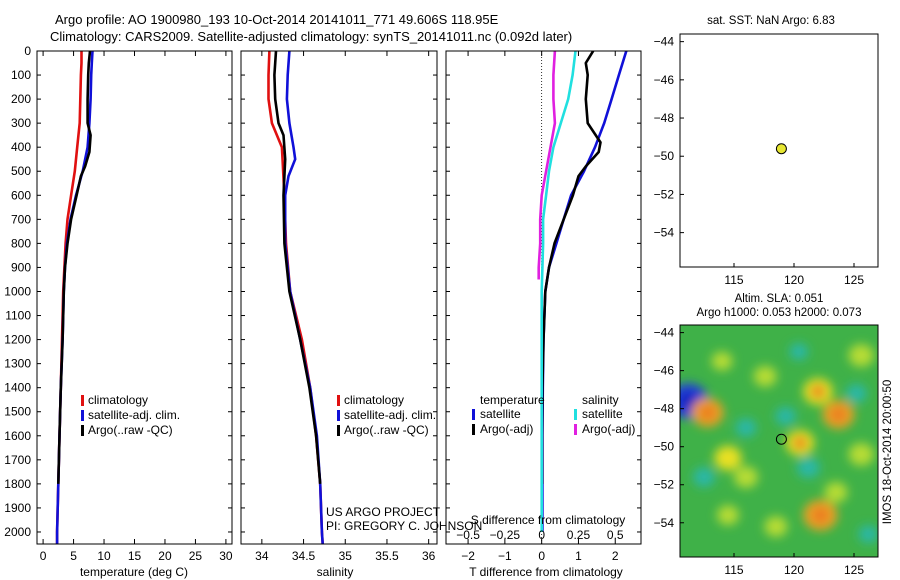  What do you see at coordinates (600, 400) in the screenshot?
I see `legend-title-salinity: salinity` at bounding box center [600, 400].